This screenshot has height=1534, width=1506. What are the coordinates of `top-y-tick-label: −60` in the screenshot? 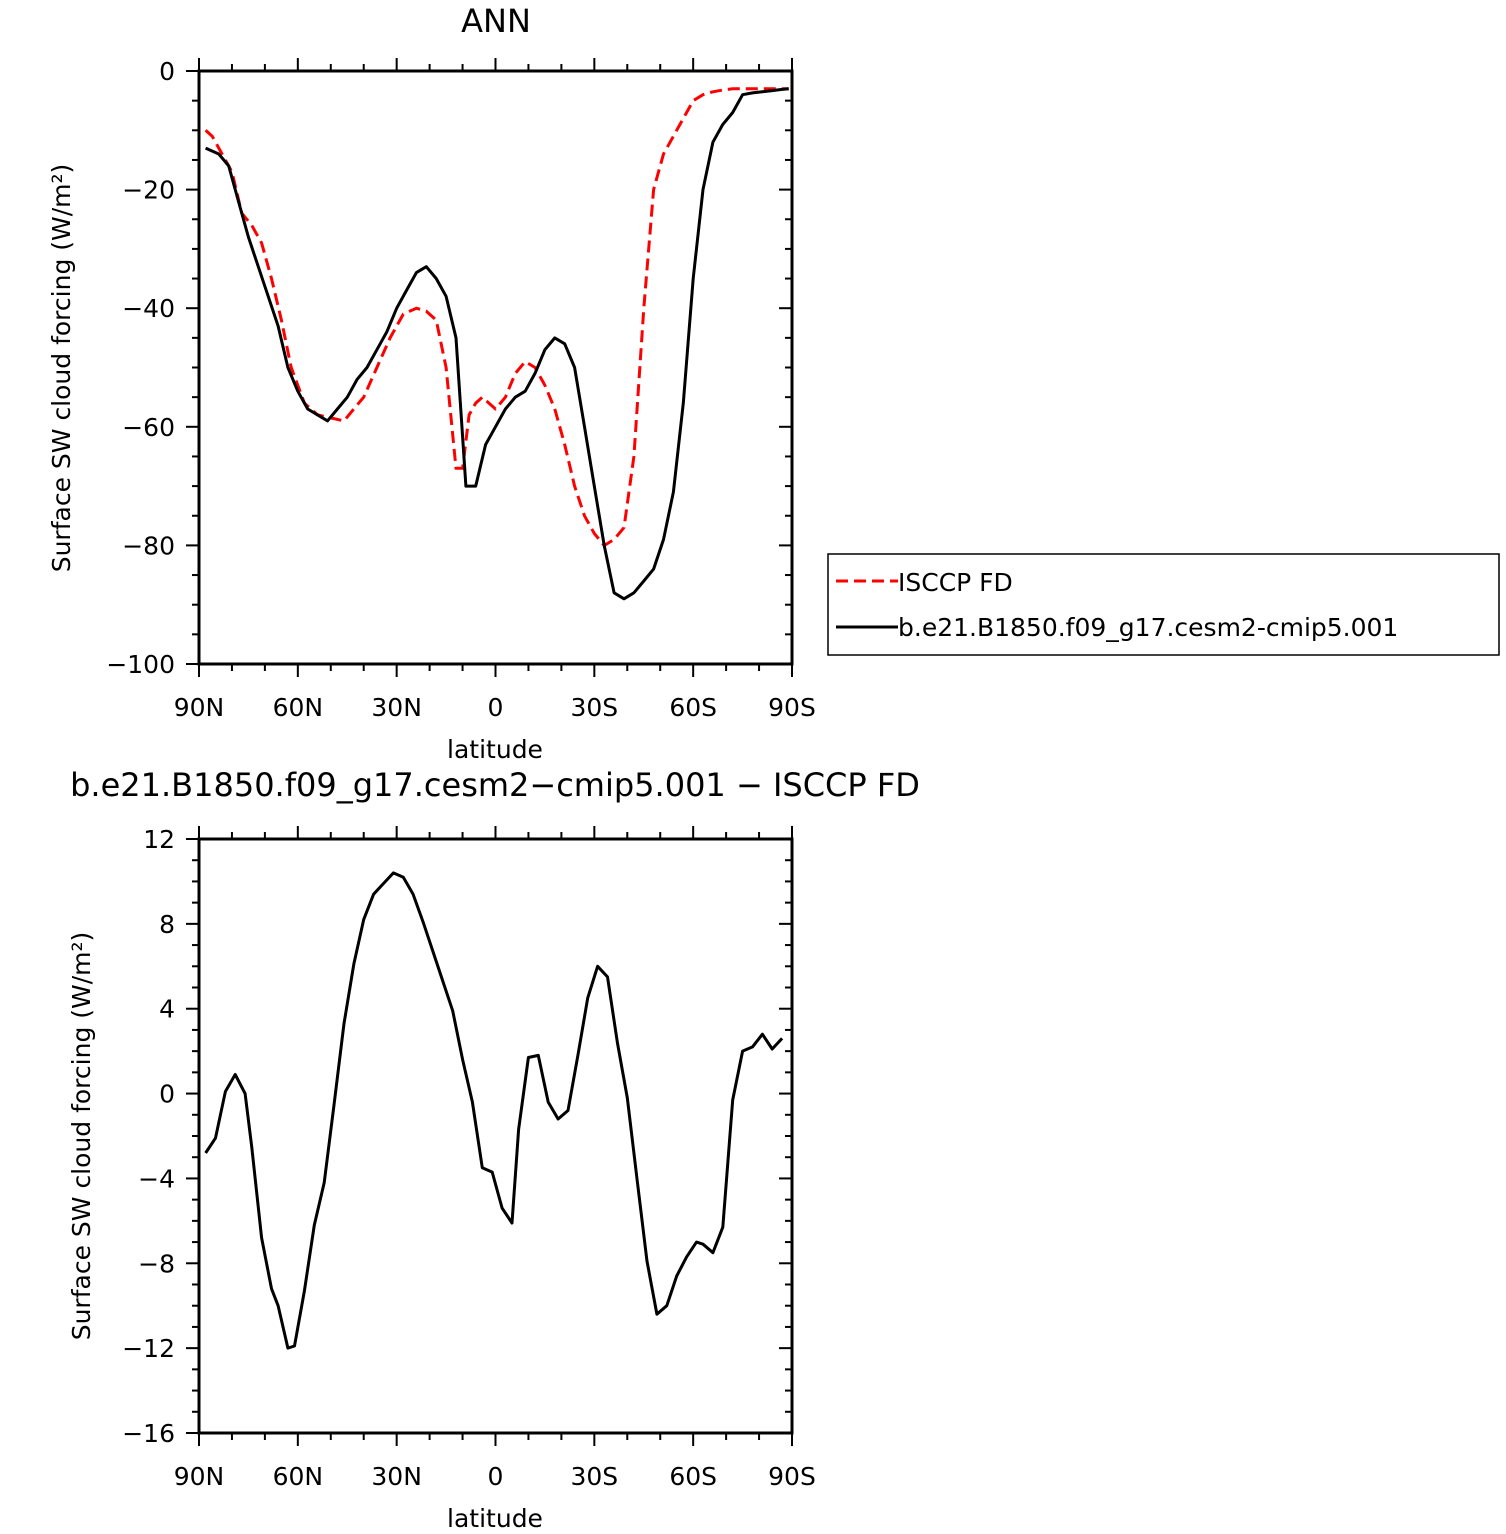 It's located at (148, 427).